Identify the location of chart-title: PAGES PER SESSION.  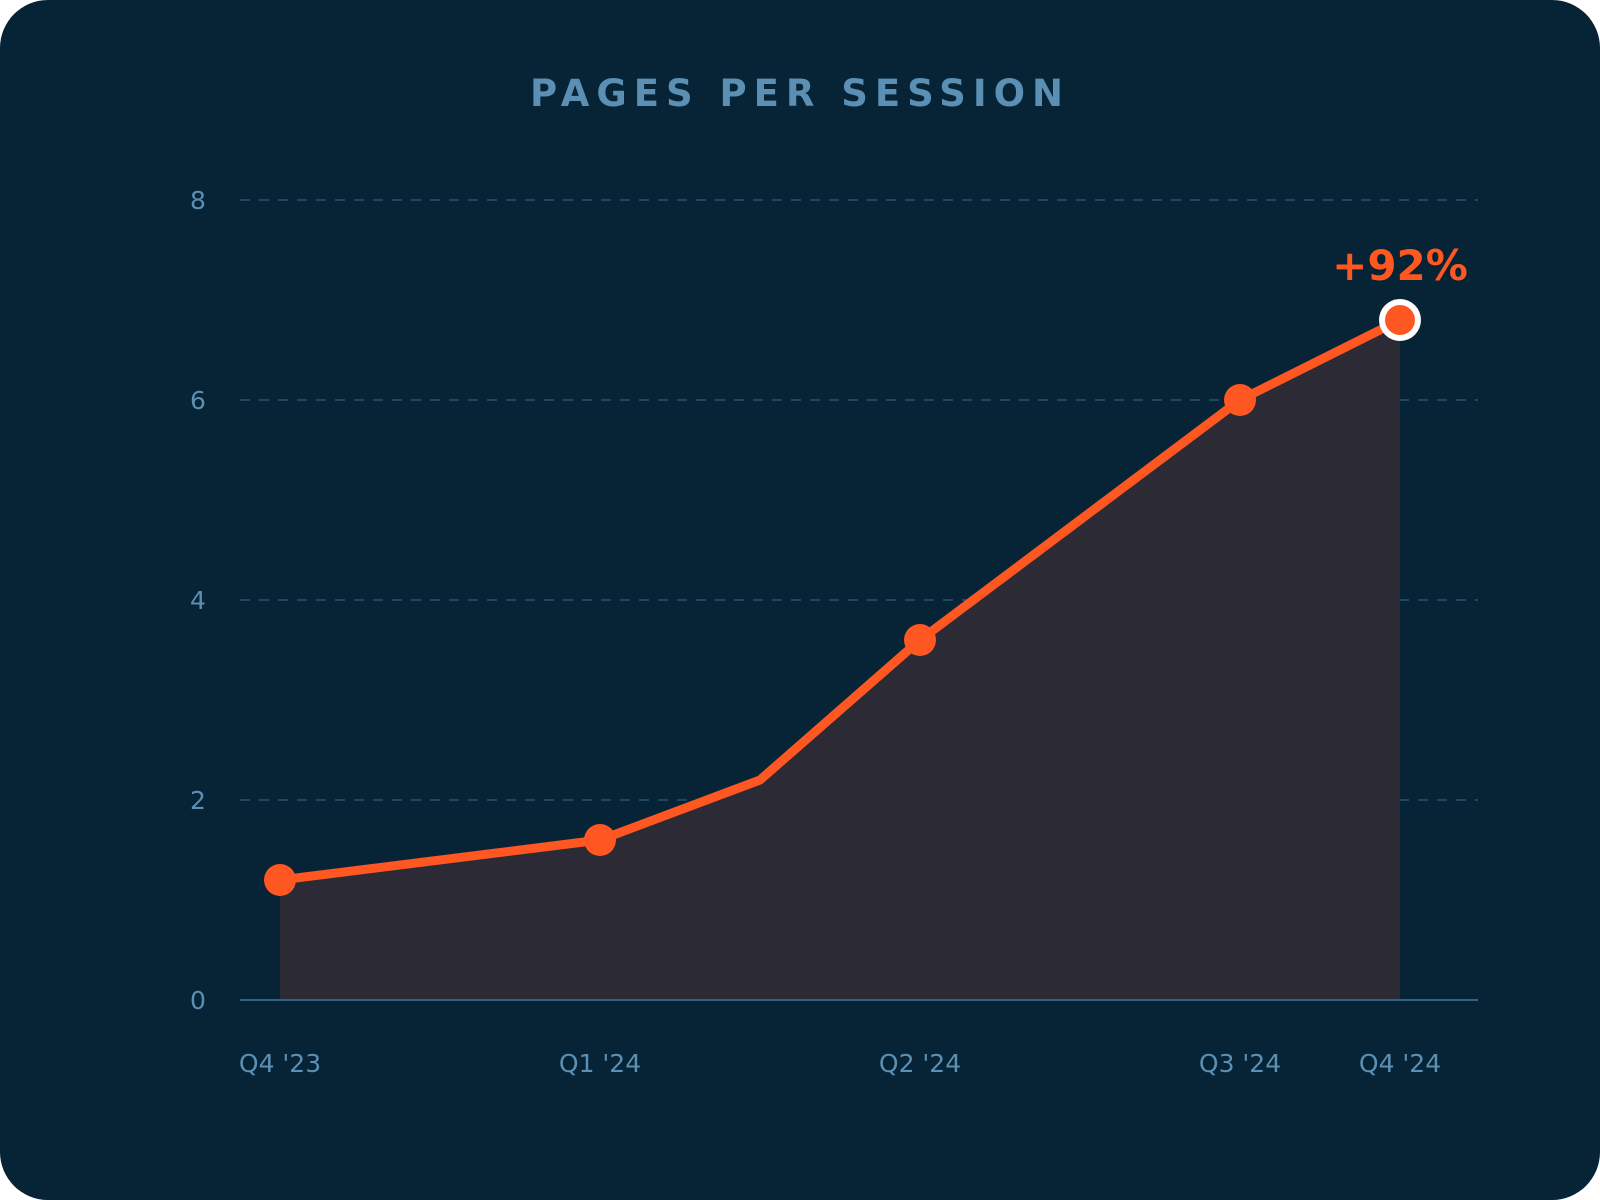
(800, 93).